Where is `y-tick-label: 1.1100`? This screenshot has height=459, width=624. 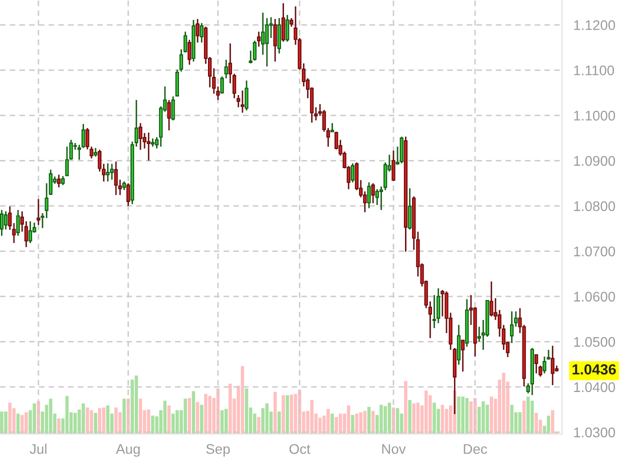 y-tick-label: 1.1100 is located at coordinates (594, 70).